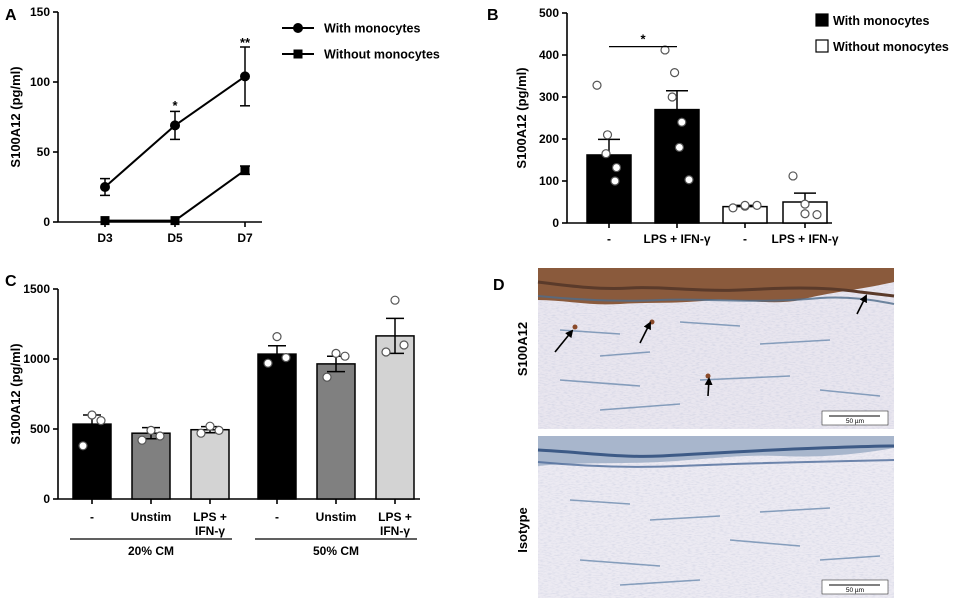  What do you see at coordinates (549, 139) in the screenshot?
I see `panel-b-y-tick-label-2: 200` at bounding box center [549, 139].